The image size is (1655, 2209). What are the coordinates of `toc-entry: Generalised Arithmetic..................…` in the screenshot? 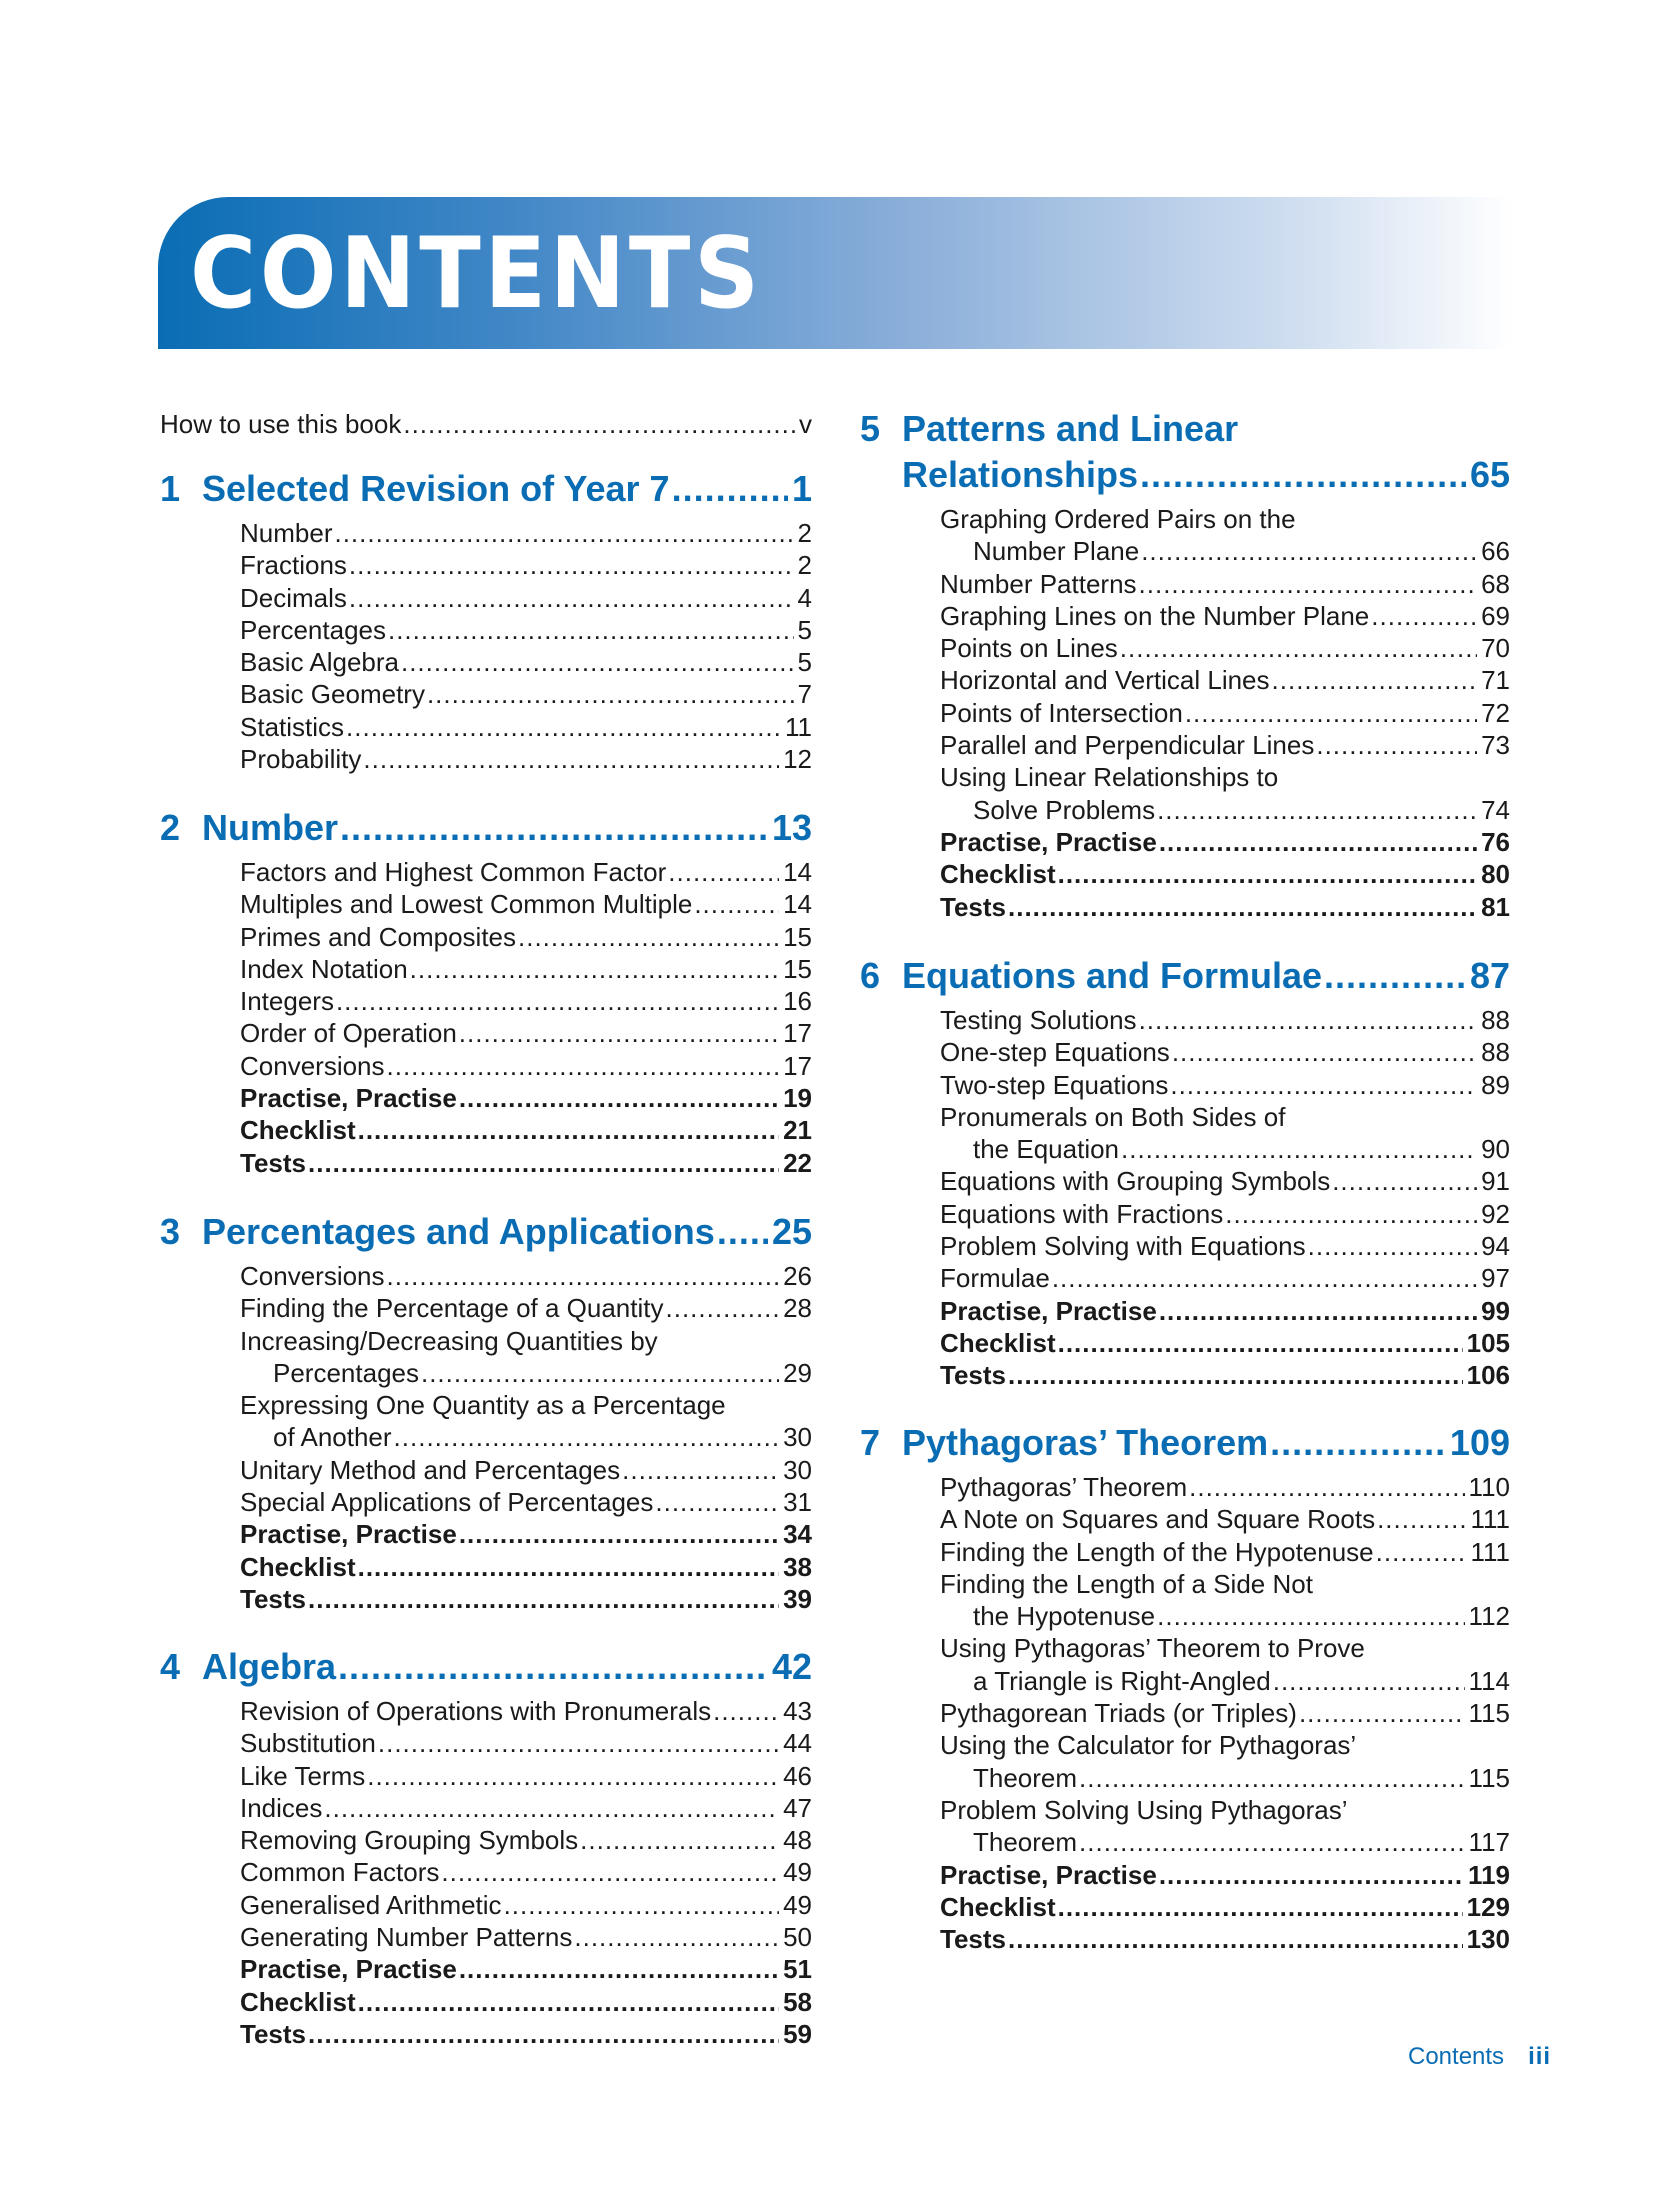 It's located at (486, 1905).